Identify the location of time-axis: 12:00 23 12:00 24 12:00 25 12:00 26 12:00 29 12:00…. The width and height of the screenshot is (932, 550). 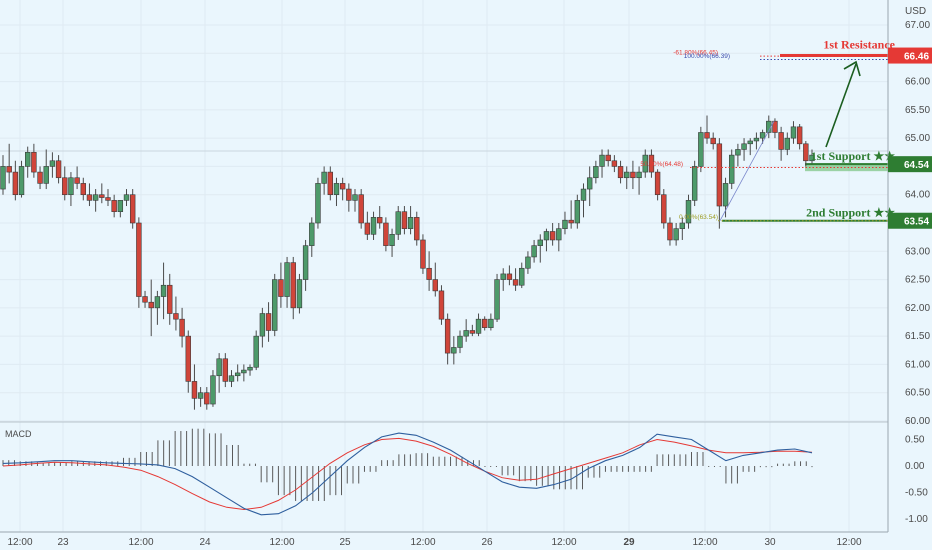
(434, 542).